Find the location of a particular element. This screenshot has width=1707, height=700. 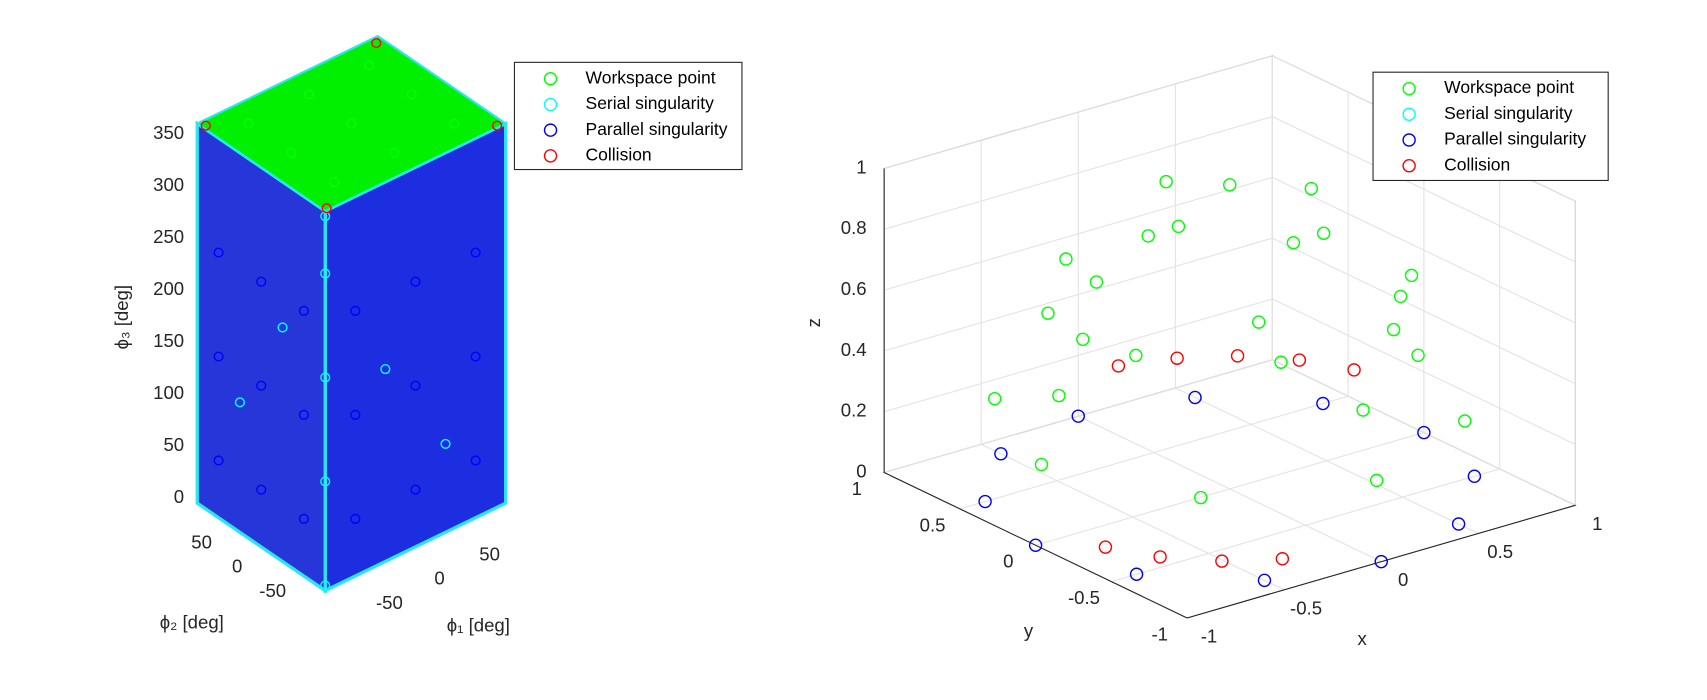

legend-label: Workspace point is located at coordinates (1509, 87).